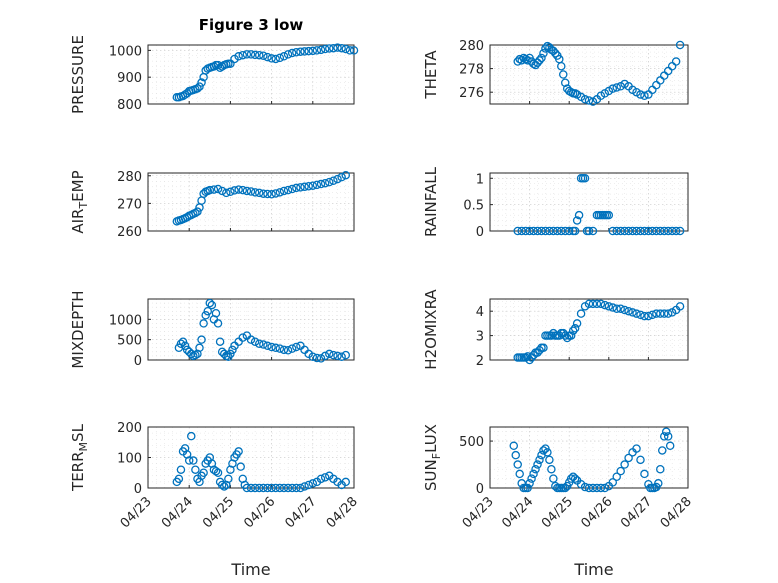 The width and height of the screenshot is (778, 583). Describe the element at coordinates (212, 329) in the screenshot. I see `axes-mixdepth: 0 500 1000 MIXDEPTH` at that location.